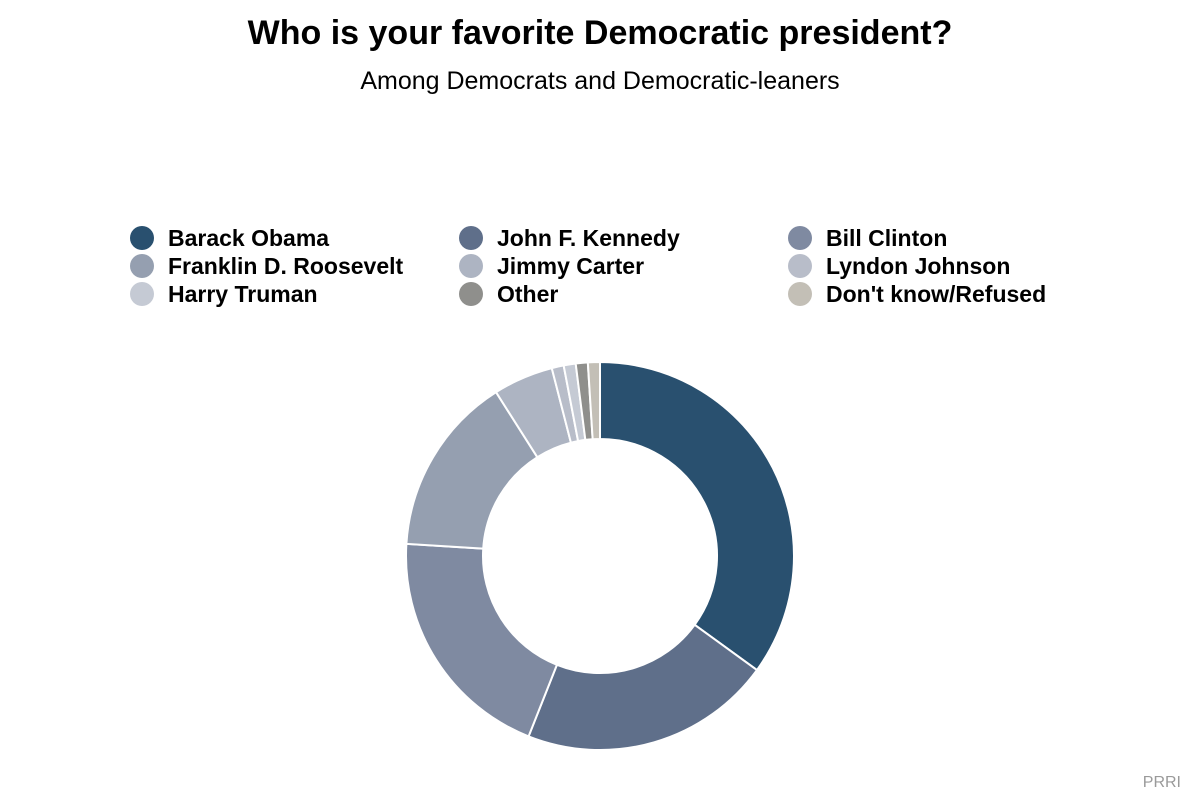  I want to click on legend-item-franklin-d-roosevelt: Franklin D. Roosevelt, so click(294, 265).